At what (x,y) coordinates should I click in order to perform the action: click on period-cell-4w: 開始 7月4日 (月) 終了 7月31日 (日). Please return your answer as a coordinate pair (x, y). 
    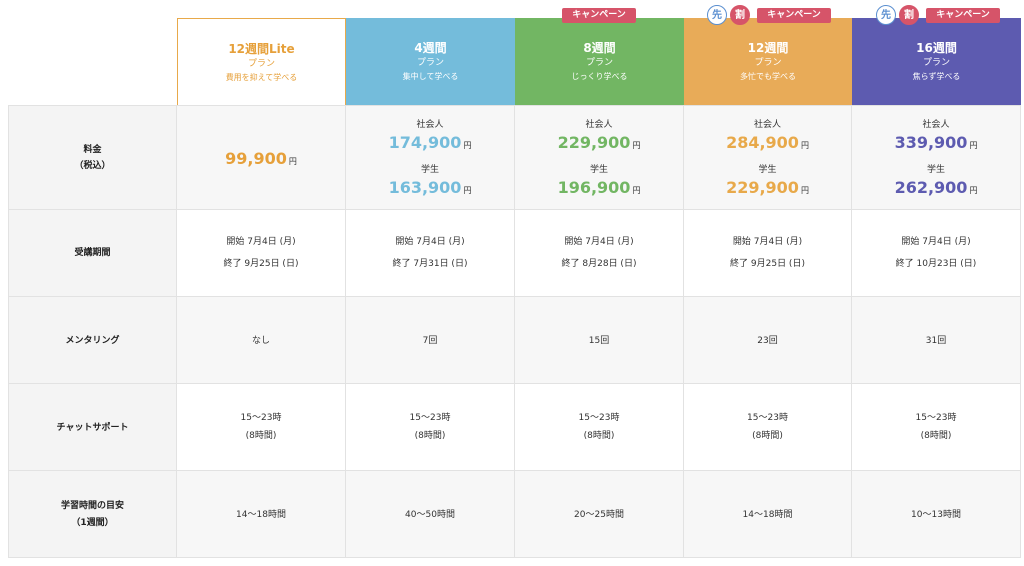
    Looking at the image, I should click on (430, 253).